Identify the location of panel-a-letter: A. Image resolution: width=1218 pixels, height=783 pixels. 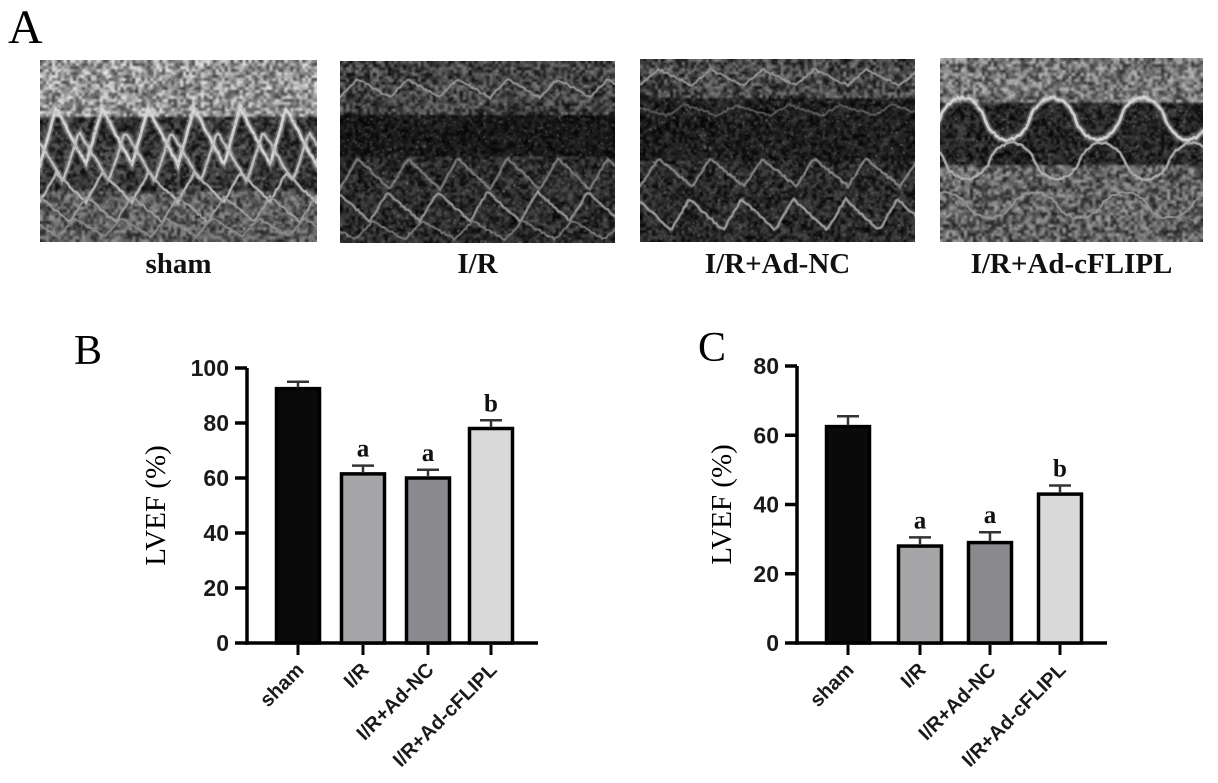
(25, 27).